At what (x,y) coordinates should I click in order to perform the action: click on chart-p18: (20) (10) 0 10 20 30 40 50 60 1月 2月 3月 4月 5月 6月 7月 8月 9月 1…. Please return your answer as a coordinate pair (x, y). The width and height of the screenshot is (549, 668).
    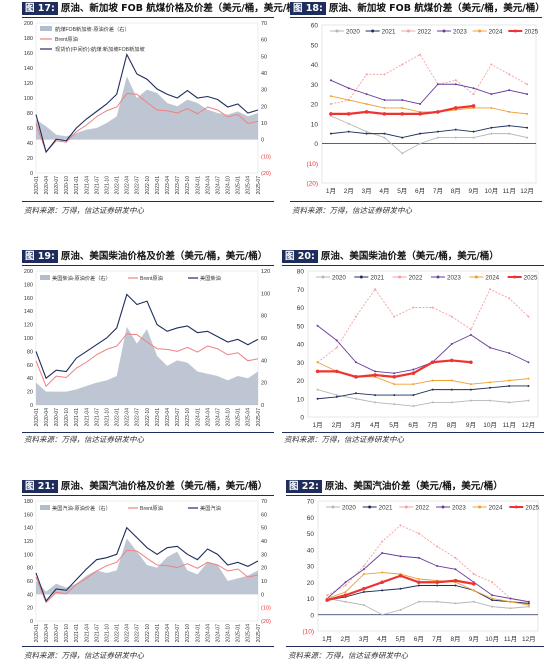
    Looking at the image, I should click on (422, 109).